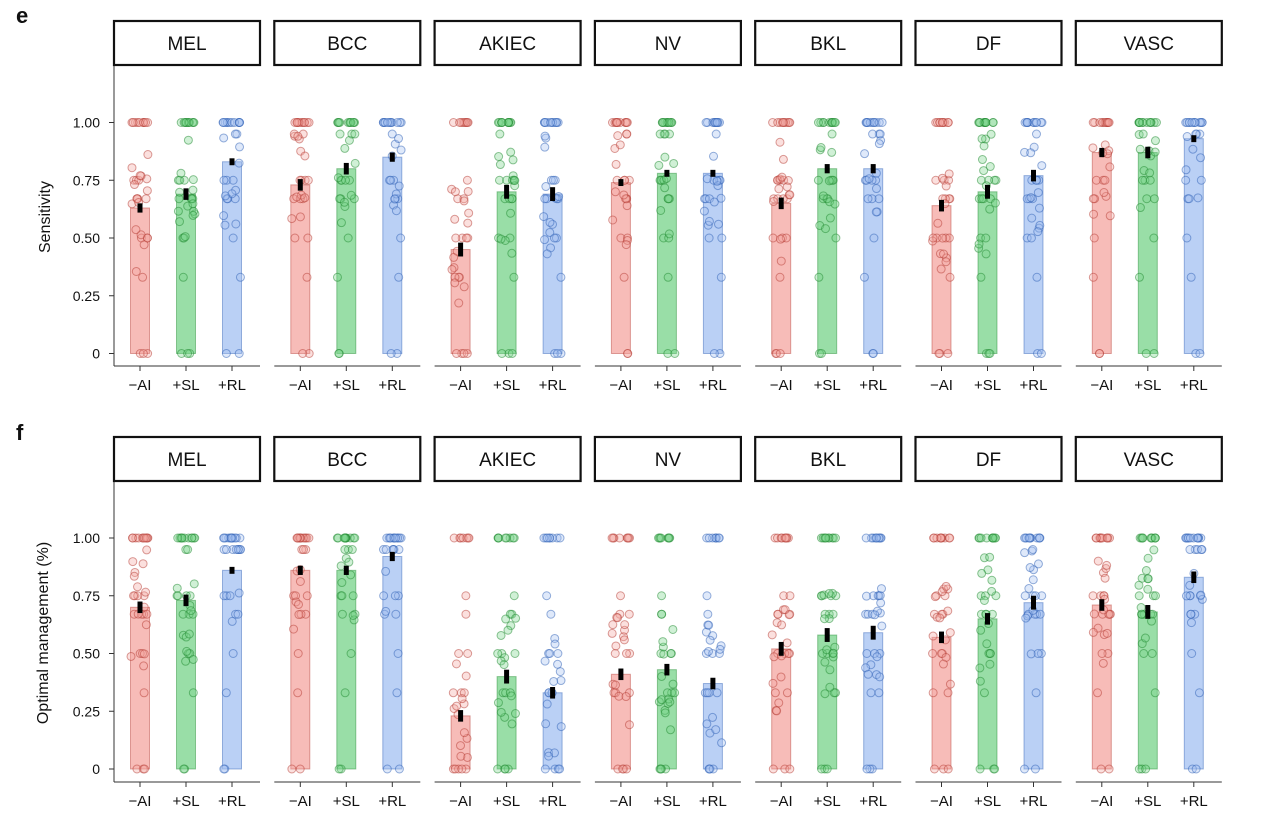 This screenshot has height=831, width=1263. What do you see at coordinates (666, 801) in the screenshot?
I see `panel-f-facet-nv-x-tick-label: +SL` at bounding box center [666, 801].